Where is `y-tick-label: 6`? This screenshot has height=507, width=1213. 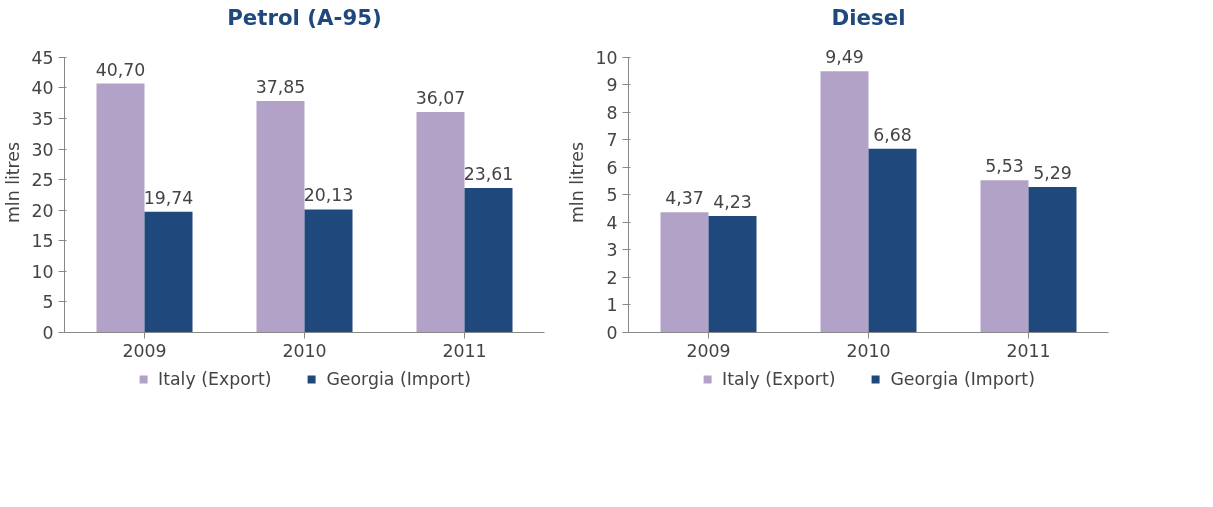
y-tick-label: 6 is located at coordinates (612, 167).